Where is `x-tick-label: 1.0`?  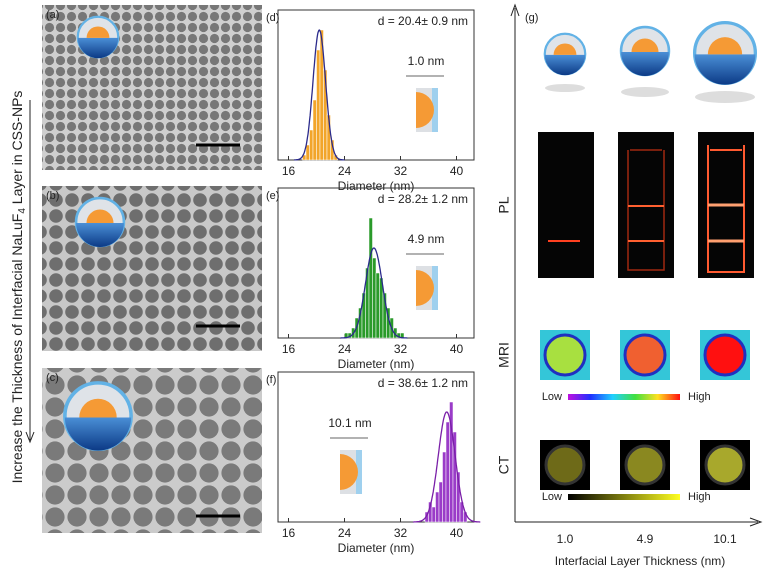 x-tick-label: 1.0 is located at coordinates (565, 539).